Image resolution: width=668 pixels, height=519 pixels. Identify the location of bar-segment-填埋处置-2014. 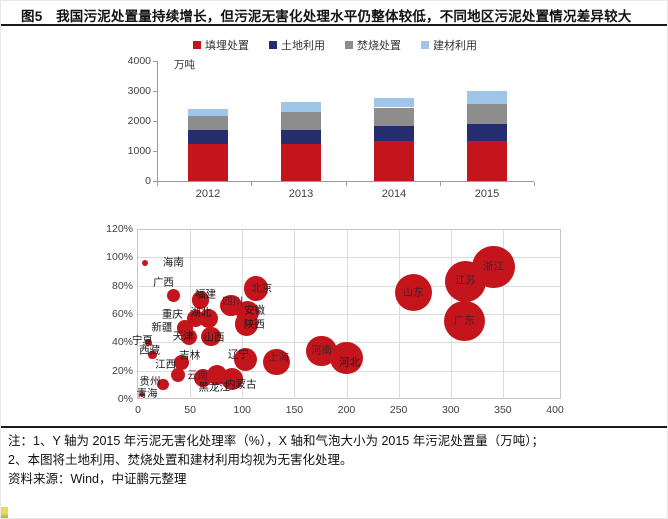
(394, 161).